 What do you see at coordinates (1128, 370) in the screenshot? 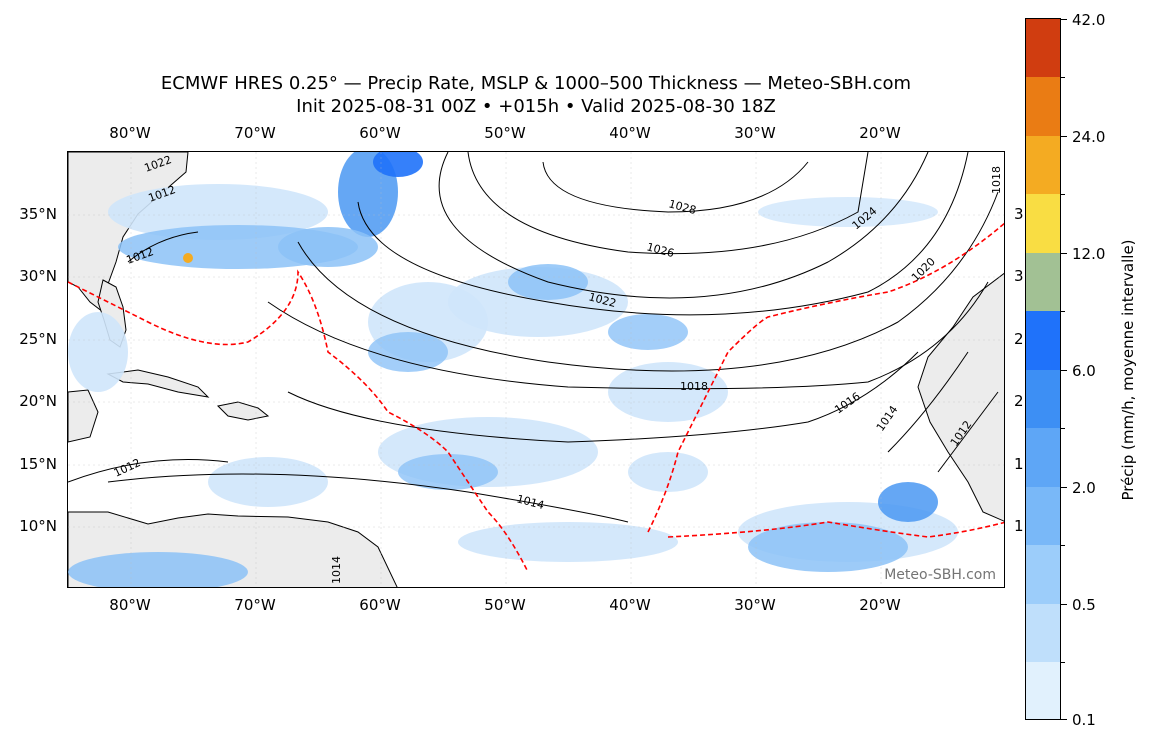
I see `colorbar-label: Précip (mm/h, moyenne intervalle)` at bounding box center [1128, 370].